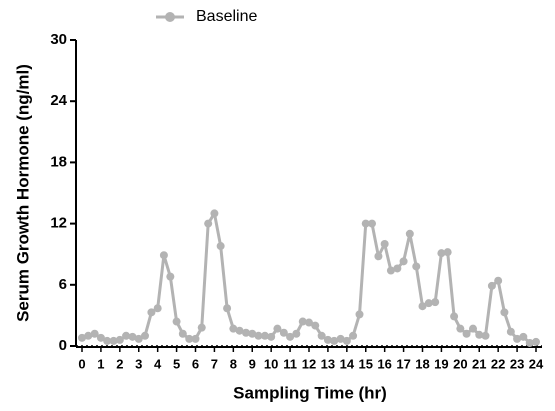 Image resolution: width=555 pixels, height=411 pixels. Describe the element at coordinates (309, 363) in the screenshot. I see `x-tick-label: 12` at that location.